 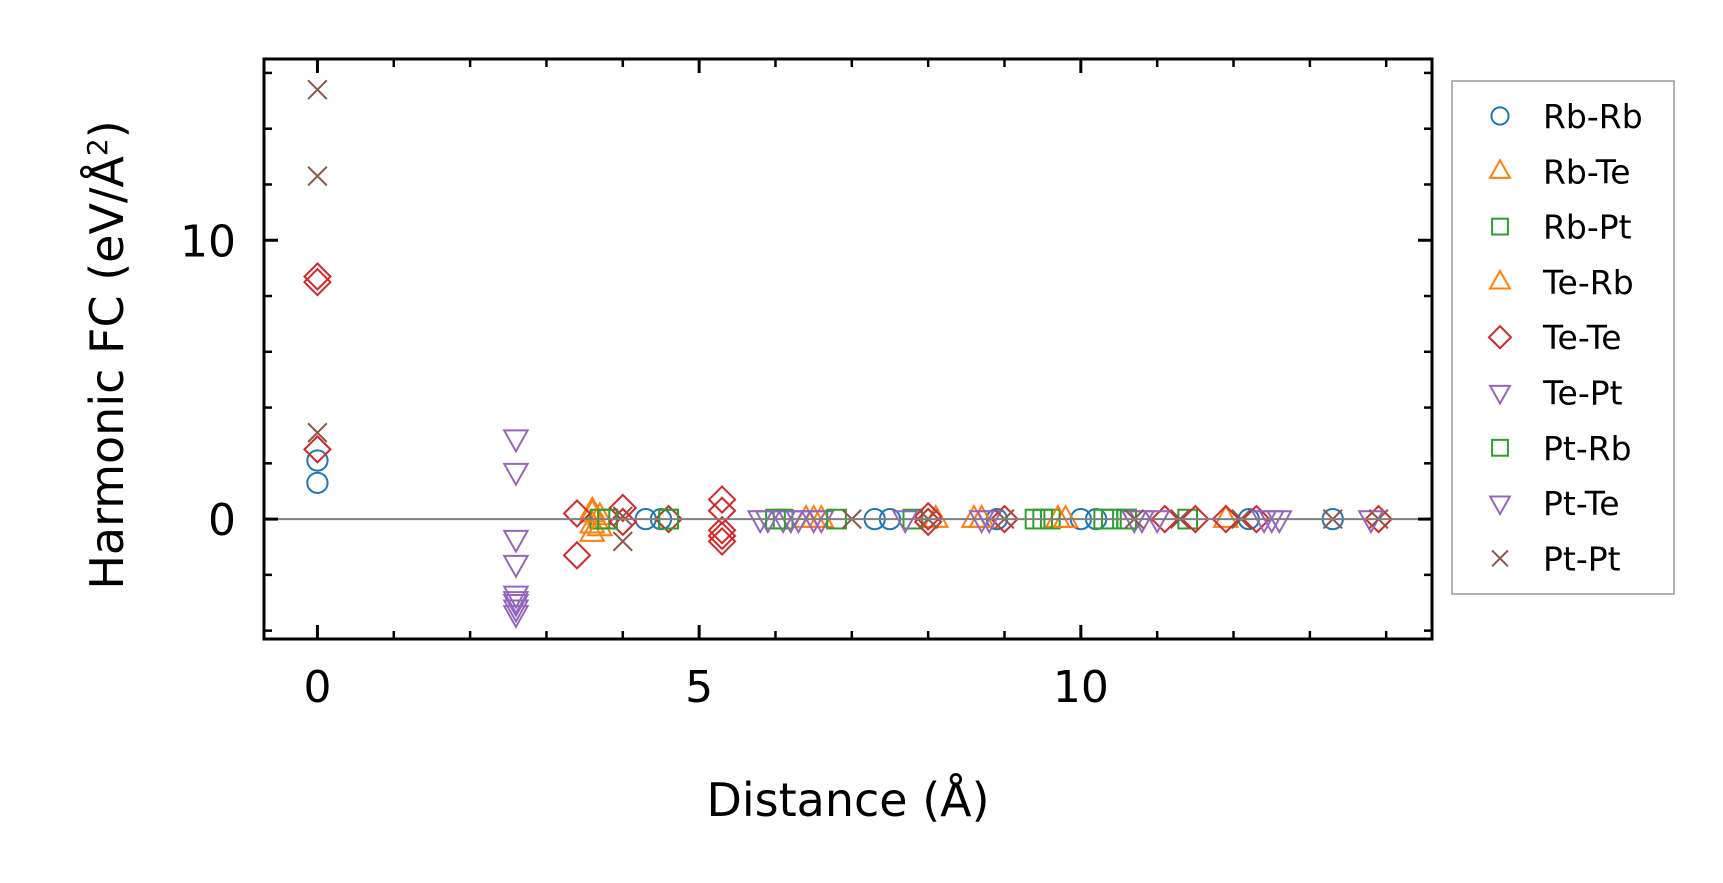 What do you see at coordinates (1587, 448) in the screenshot?
I see `legend-label-pt-rb: Pt-Rb` at bounding box center [1587, 448].